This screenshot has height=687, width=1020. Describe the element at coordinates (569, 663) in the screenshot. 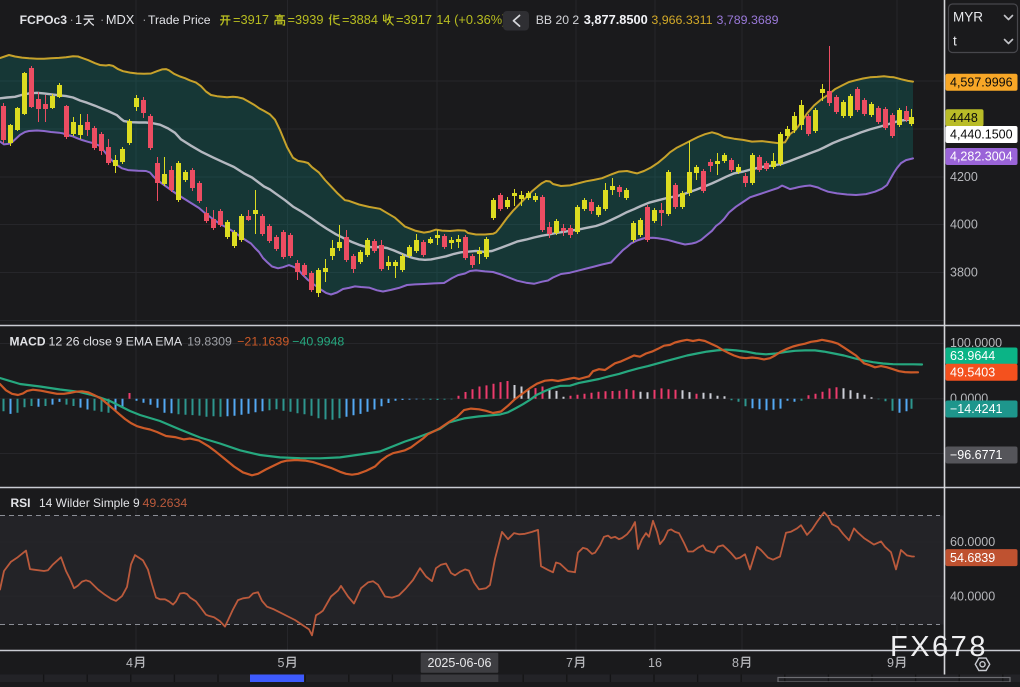

I see `svg-text: 7` at that location.